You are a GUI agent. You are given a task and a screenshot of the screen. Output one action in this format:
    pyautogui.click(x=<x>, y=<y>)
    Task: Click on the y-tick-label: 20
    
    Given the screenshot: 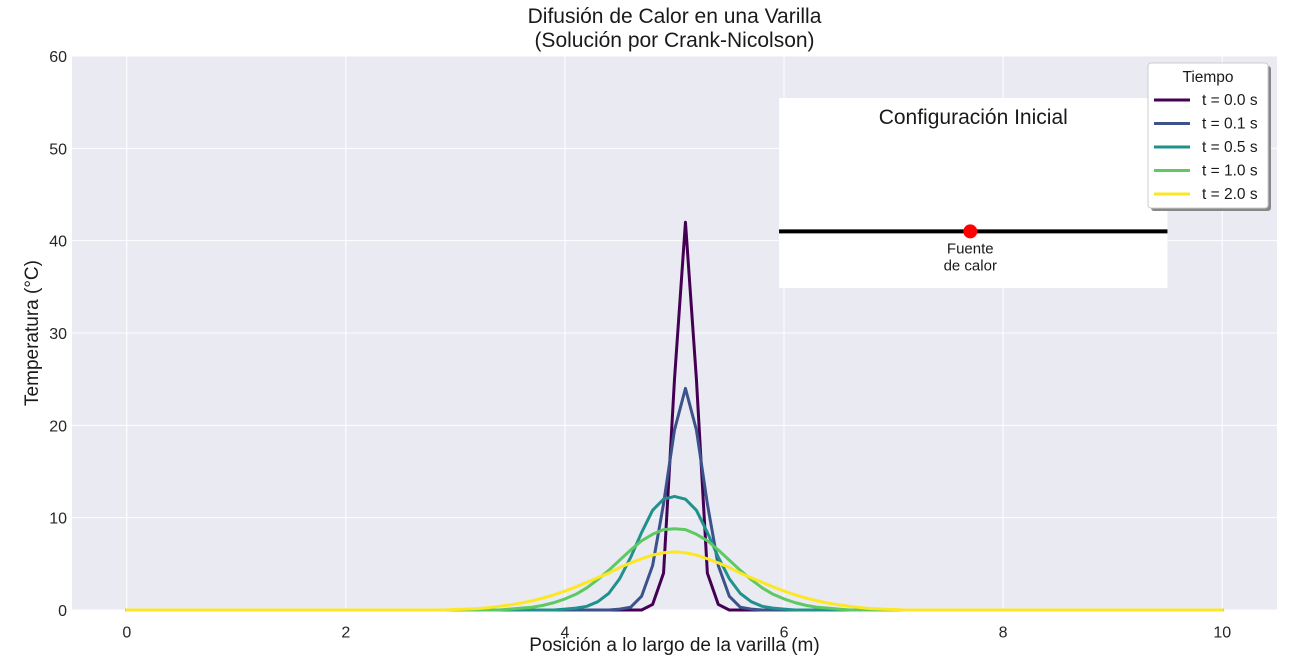 What is the action you would take?
    pyautogui.click(x=58, y=426)
    